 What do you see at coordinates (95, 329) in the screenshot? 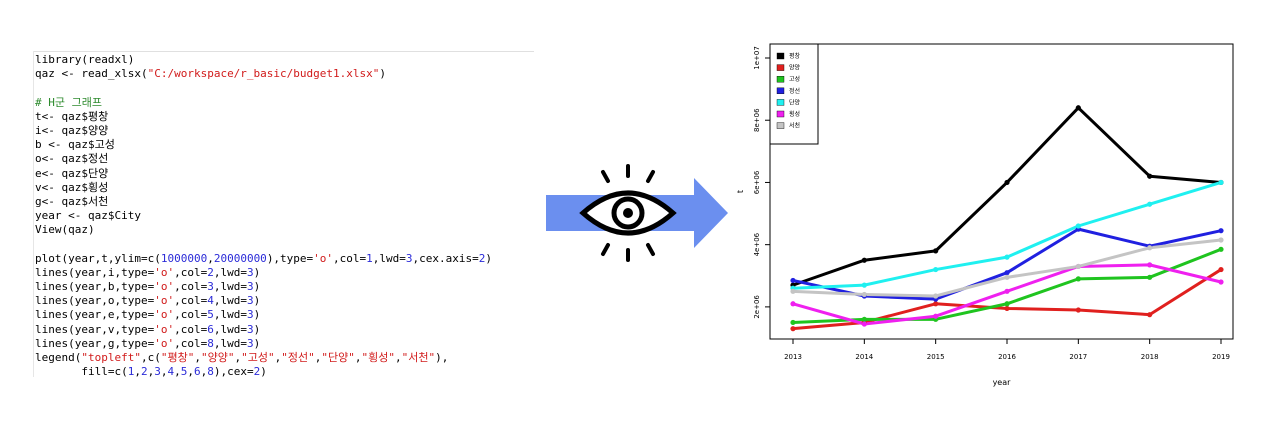
I see `code-token: lines(year,v,type=` at bounding box center [95, 329].